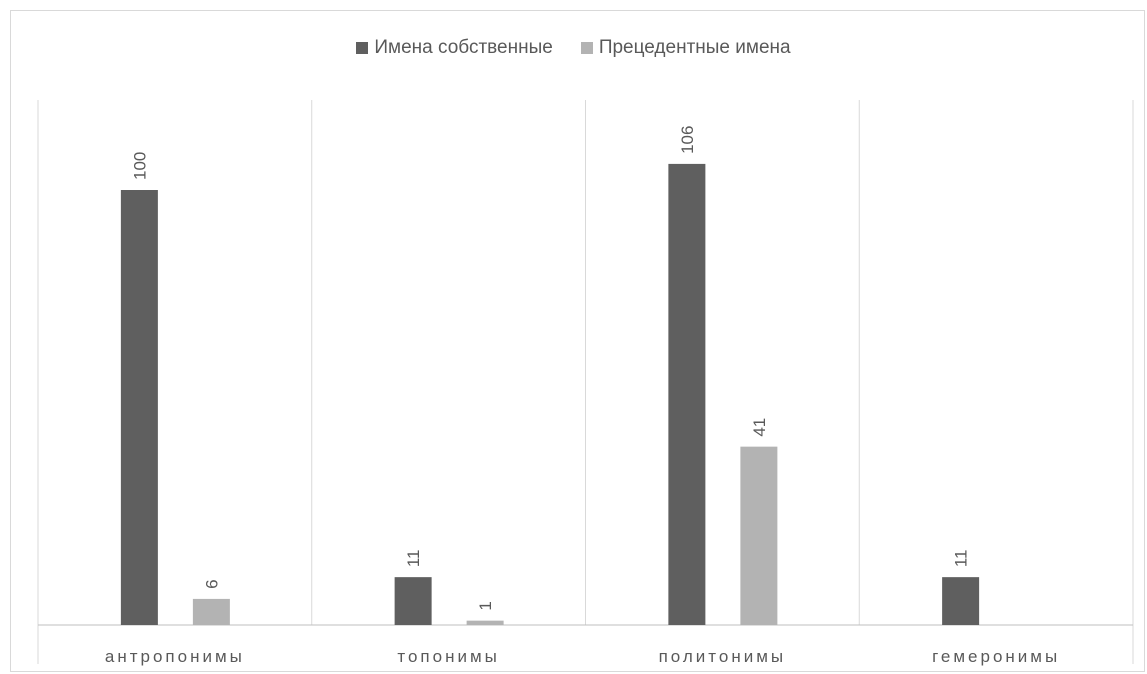 Image resolution: width=1147 pixels, height=674 pixels. Describe the element at coordinates (759, 427) in the screenshot. I see `data-label: 41` at that location.